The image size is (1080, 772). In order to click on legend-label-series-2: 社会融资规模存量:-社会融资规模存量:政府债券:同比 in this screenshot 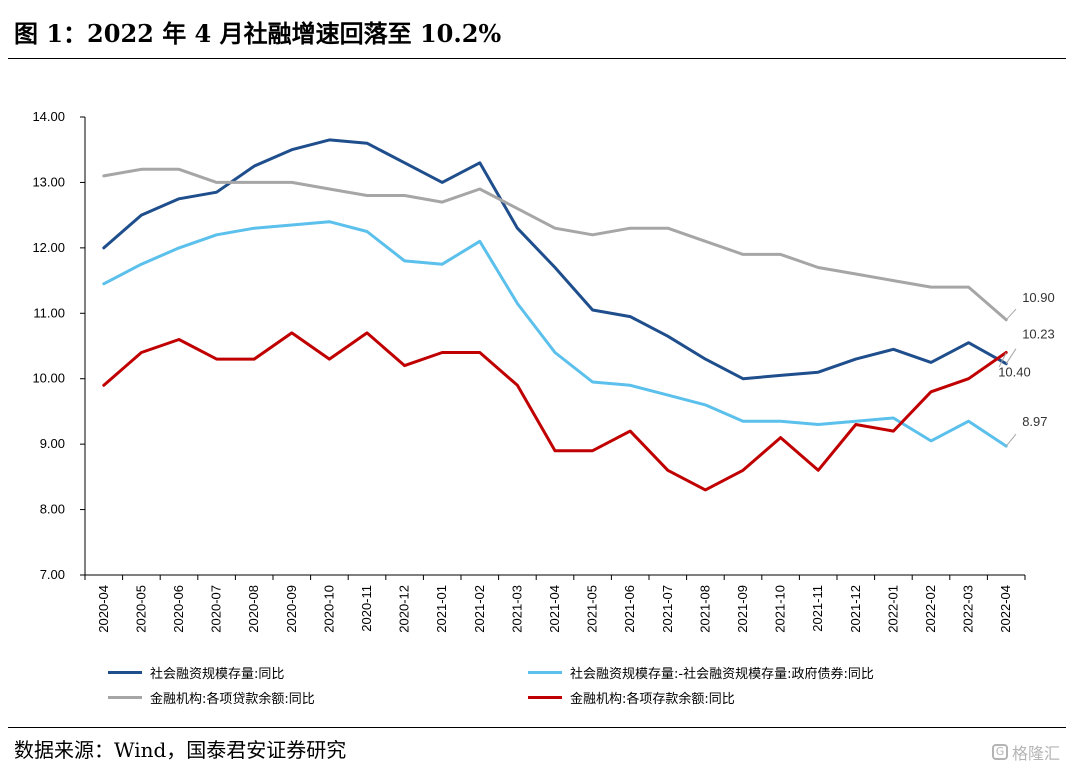, I will do `click(722, 674)`.